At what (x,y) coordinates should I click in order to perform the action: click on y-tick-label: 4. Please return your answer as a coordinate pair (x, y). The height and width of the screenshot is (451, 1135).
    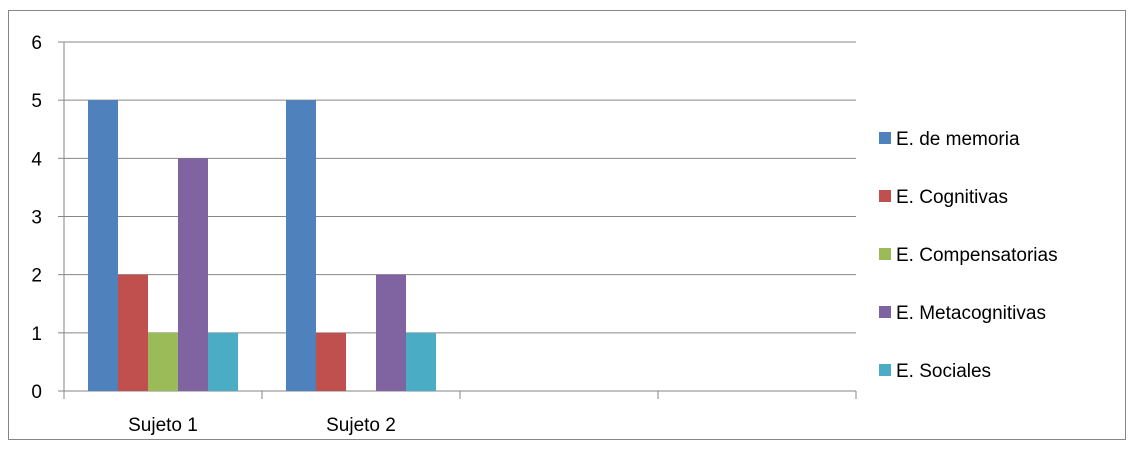
    Looking at the image, I should click on (36, 159).